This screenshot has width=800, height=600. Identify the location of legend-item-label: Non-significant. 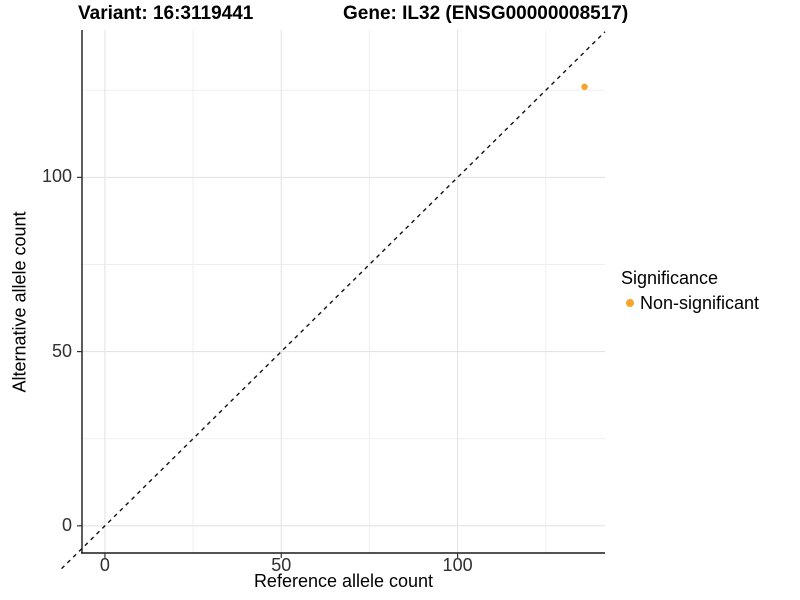
(700, 302).